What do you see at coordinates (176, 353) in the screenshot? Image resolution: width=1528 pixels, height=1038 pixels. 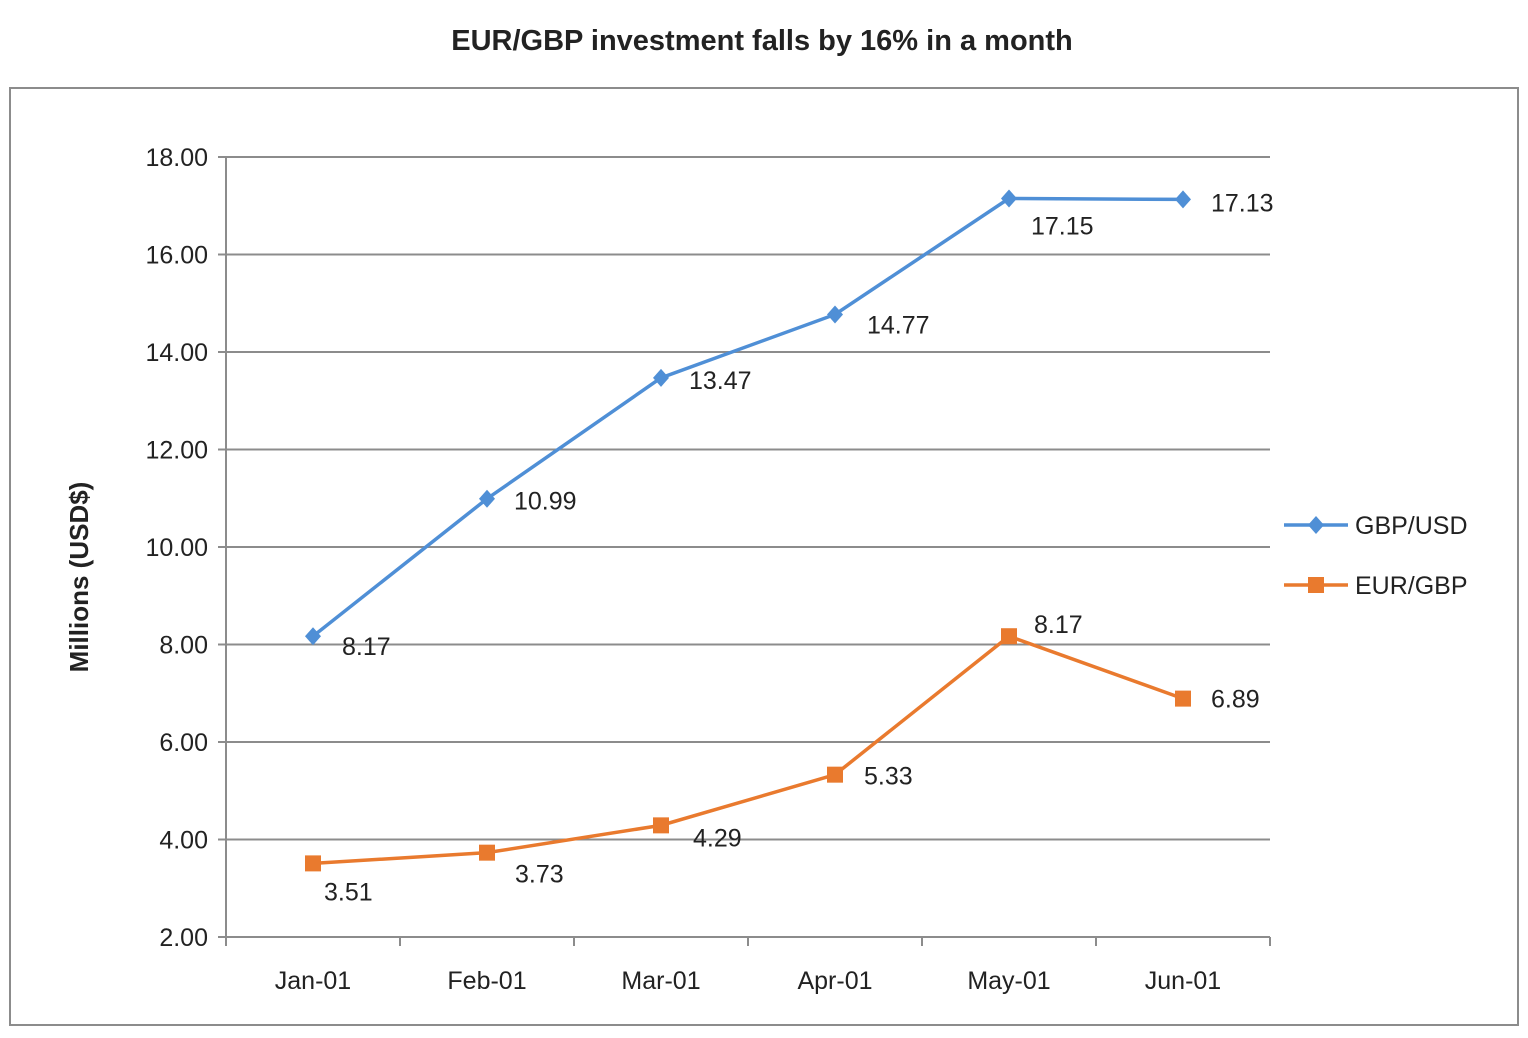 I see `y-tick-label: 14.00` at bounding box center [176, 353].